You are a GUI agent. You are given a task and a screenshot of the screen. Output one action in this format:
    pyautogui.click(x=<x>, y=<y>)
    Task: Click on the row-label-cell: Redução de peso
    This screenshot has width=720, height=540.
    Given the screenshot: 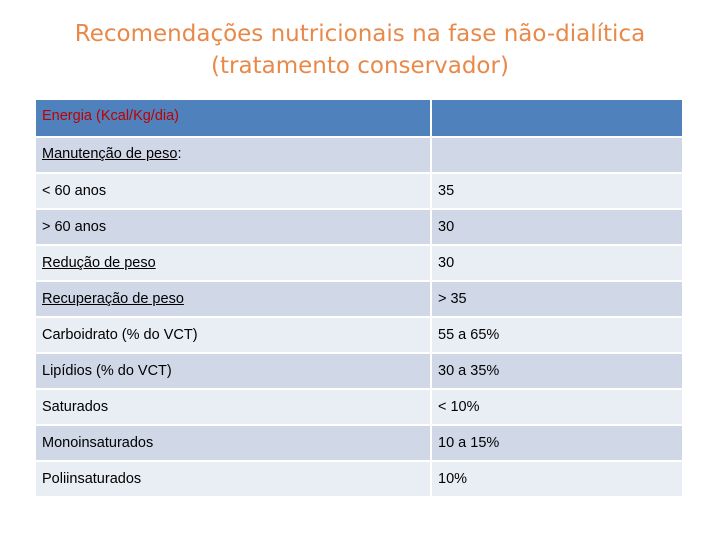 What is the action you would take?
    pyautogui.click(x=234, y=264)
    